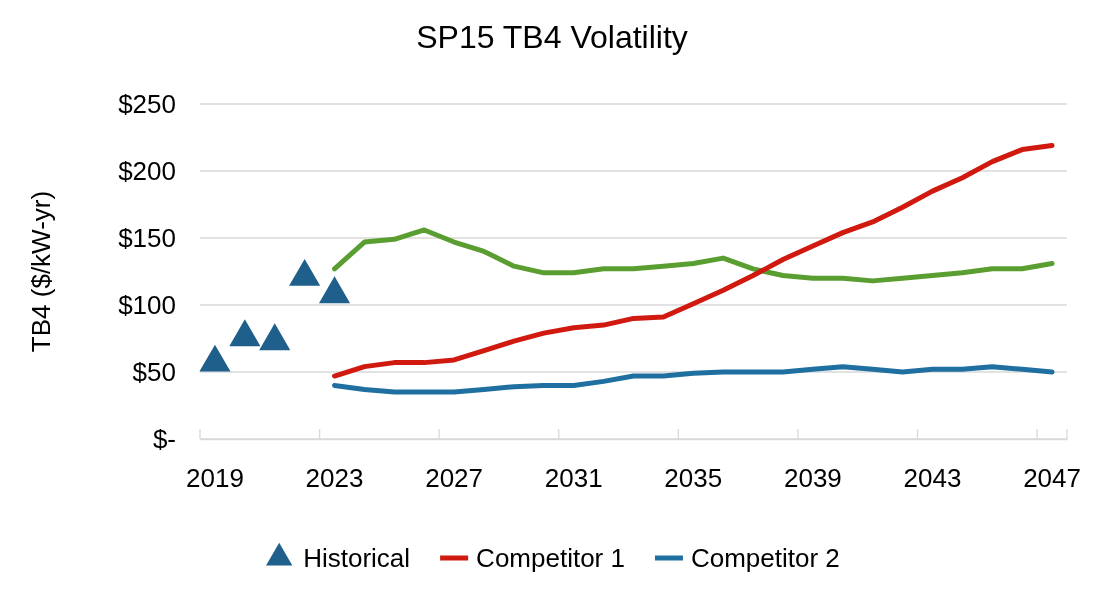 This screenshot has width=1107, height=605. Describe the element at coordinates (552, 37) in the screenshot. I see `chart-title: SP15 TB4 Volatility` at that location.